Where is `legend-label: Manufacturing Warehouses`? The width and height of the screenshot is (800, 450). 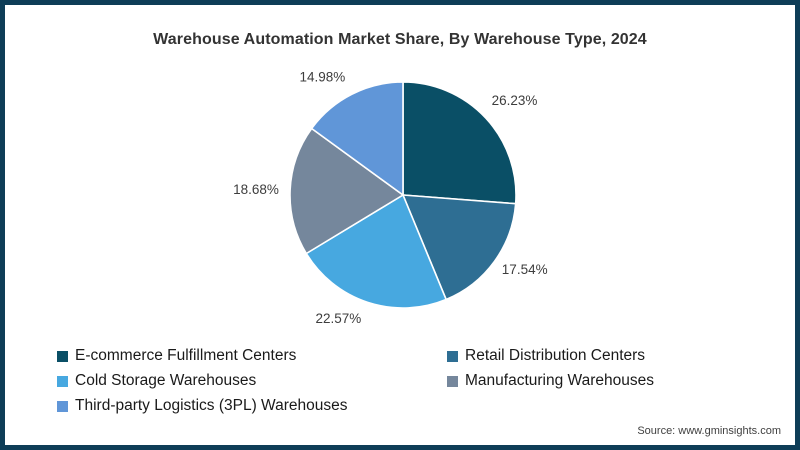
legend-label: Manufacturing Warehouses is located at coordinates (559, 380).